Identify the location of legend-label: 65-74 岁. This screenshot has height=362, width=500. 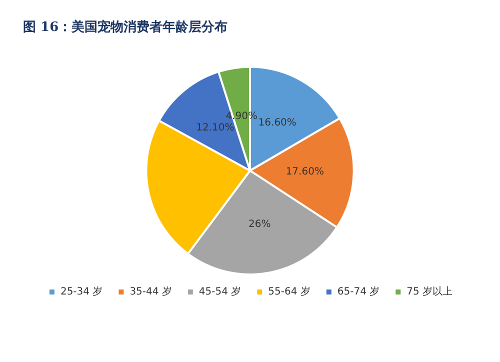
(358, 292).